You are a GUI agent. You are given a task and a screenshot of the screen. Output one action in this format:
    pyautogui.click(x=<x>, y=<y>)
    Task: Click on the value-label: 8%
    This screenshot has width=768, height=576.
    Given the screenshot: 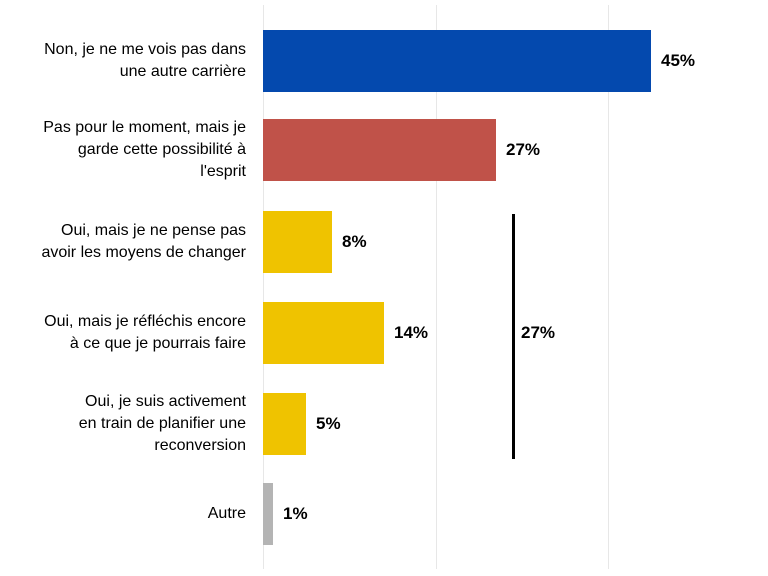 What is the action you would take?
    pyautogui.click(x=354, y=241)
    